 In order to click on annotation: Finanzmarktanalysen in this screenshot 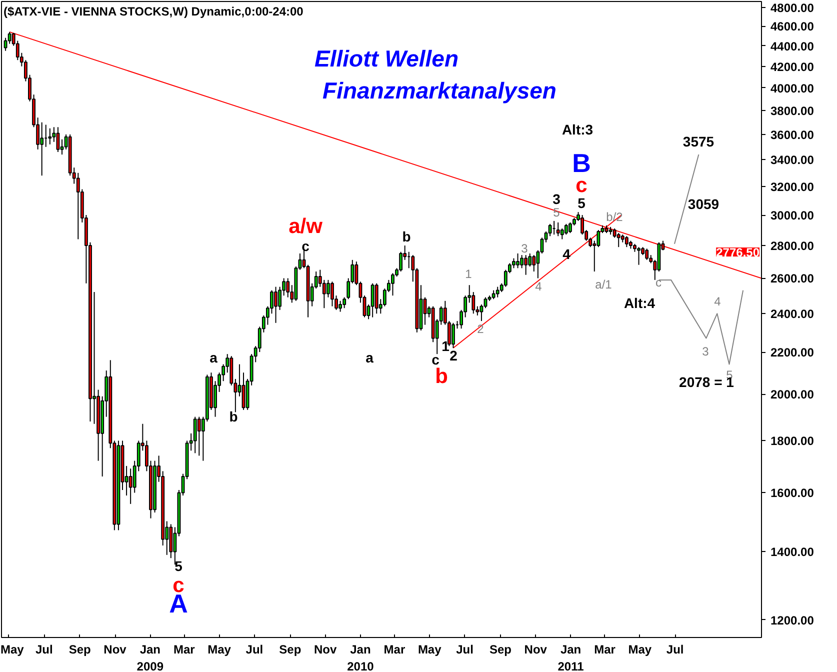, I will do `click(439, 91)`.